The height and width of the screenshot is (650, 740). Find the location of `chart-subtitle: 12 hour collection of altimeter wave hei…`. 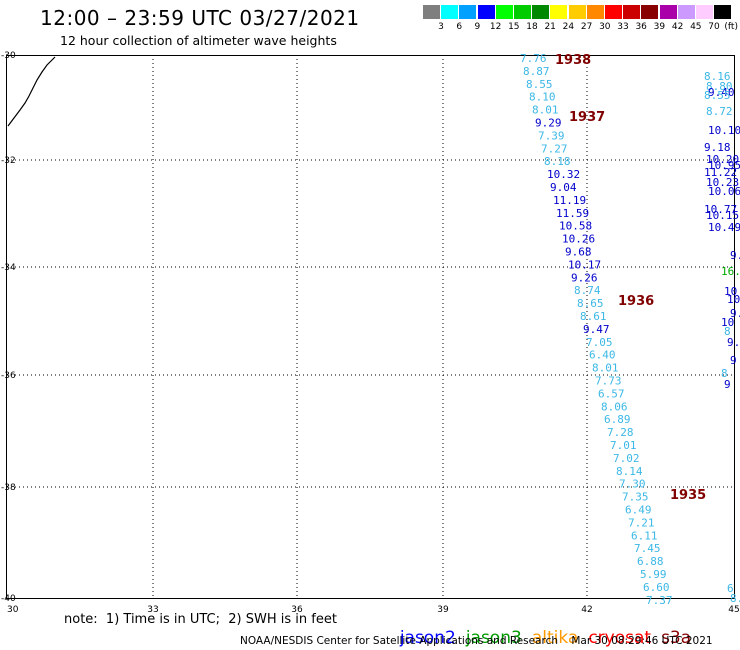

chart-subtitle: 12 hour collection of altimeter wave hei… is located at coordinates (198, 40).